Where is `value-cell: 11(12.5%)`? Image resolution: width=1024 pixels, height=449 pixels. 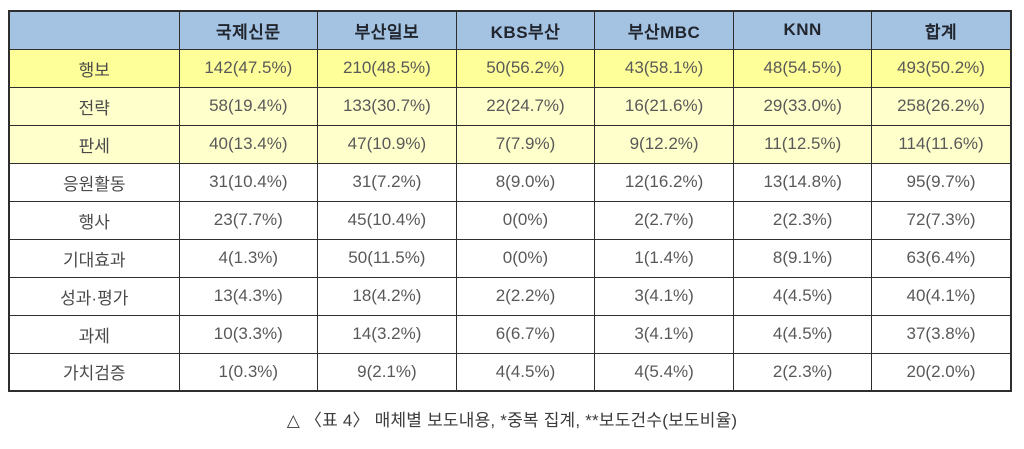 value-cell: 11(12.5%) is located at coordinates (802, 144).